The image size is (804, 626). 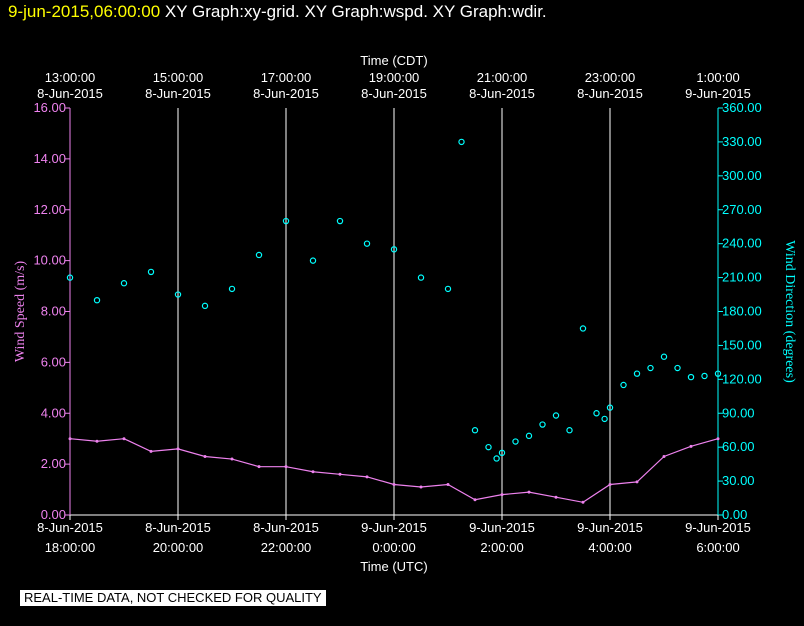 What do you see at coordinates (393, 566) in the screenshot?
I see `bottom-axis-title: Time (UTC)` at bounding box center [393, 566].